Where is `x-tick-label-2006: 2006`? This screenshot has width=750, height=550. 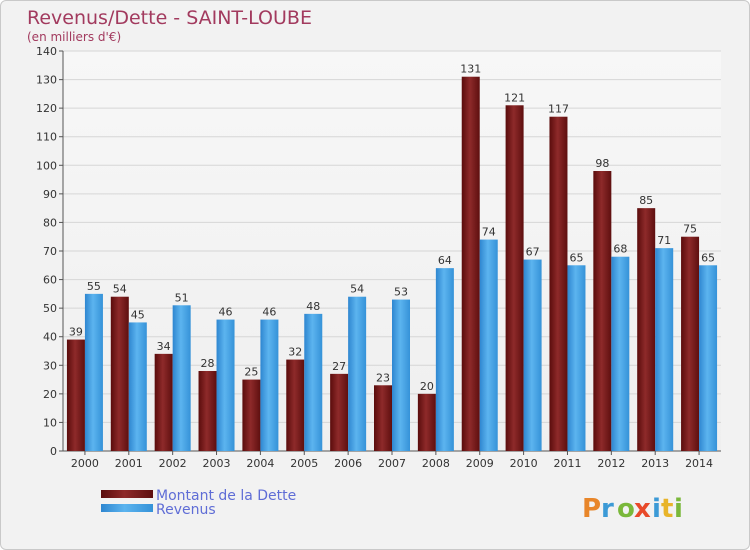
x-tick-label-2006: 2006 is located at coordinates (348, 463).